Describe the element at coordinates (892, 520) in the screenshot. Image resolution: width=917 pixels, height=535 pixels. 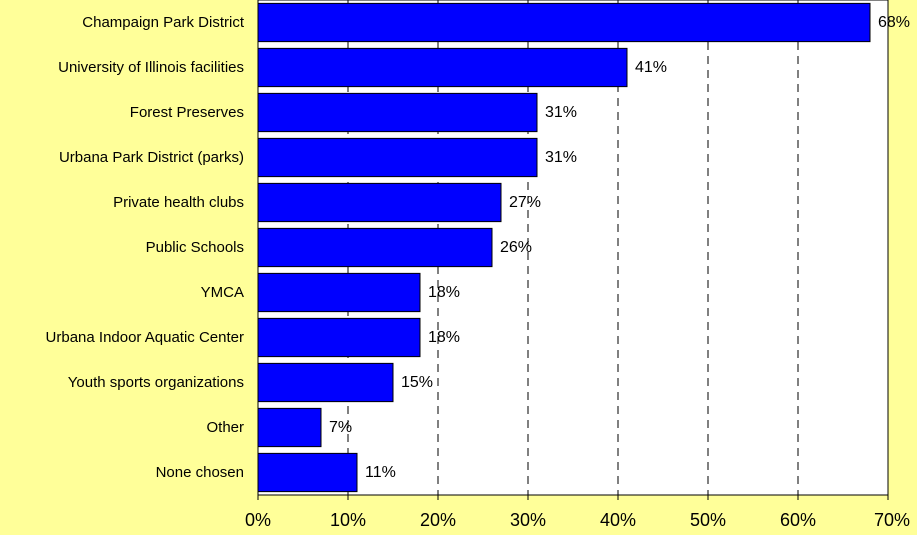
I see `tick-label: 70%` at that location.